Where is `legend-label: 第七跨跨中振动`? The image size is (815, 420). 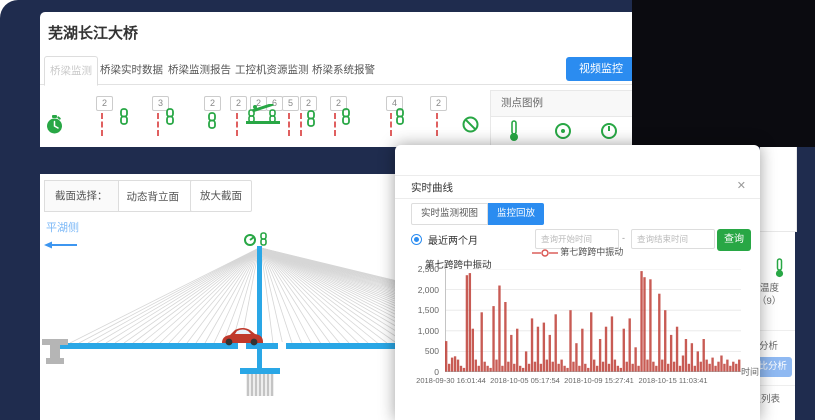 legend-label: 第七跨跨中振动 is located at coordinates (592, 252).